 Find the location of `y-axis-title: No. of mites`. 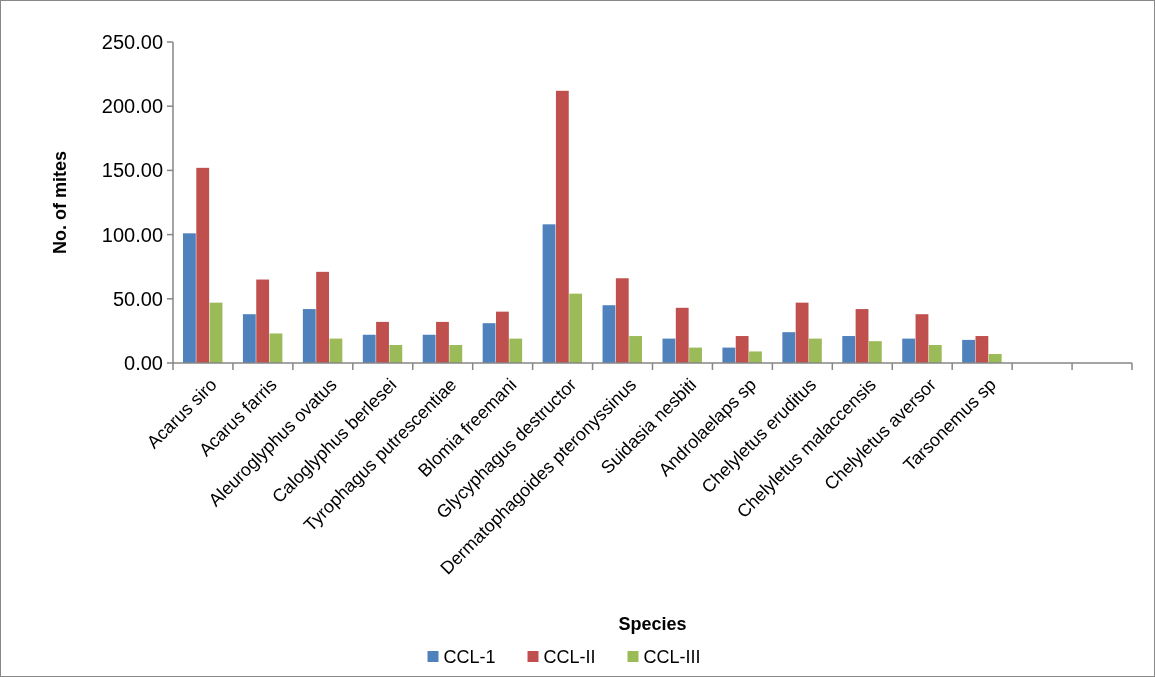

y-axis-title: No. of mites is located at coordinates (60, 202).